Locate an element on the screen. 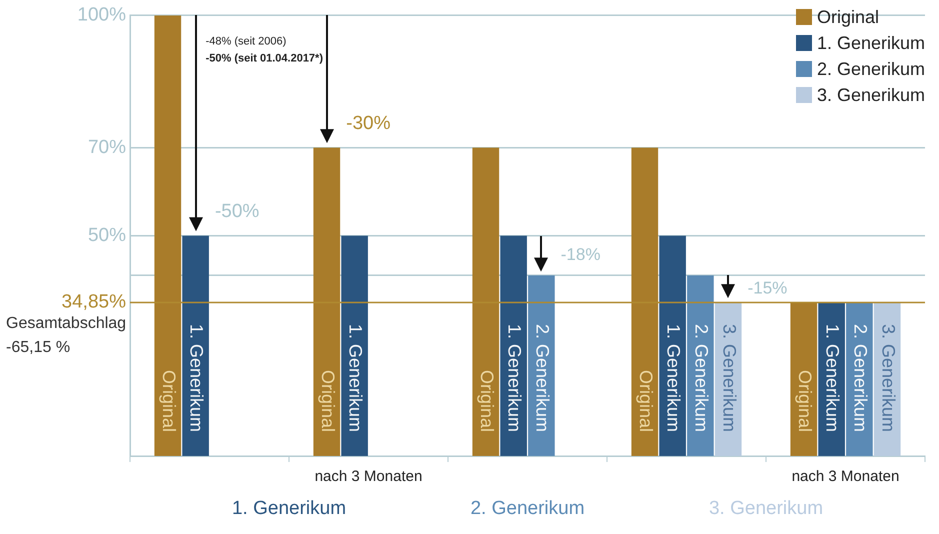 The height and width of the screenshot is (534, 939). annotation: -50% (seit 01.04.2017*) is located at coordinates (265, 58).